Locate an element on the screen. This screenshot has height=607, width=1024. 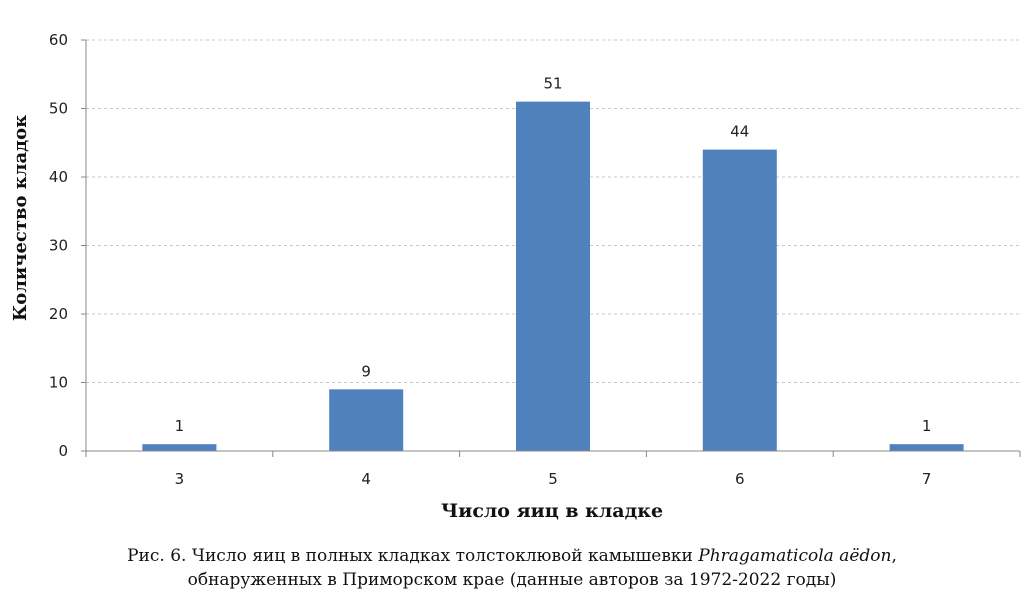
y-tick-label: 60 is located at coordinates (58, 40).